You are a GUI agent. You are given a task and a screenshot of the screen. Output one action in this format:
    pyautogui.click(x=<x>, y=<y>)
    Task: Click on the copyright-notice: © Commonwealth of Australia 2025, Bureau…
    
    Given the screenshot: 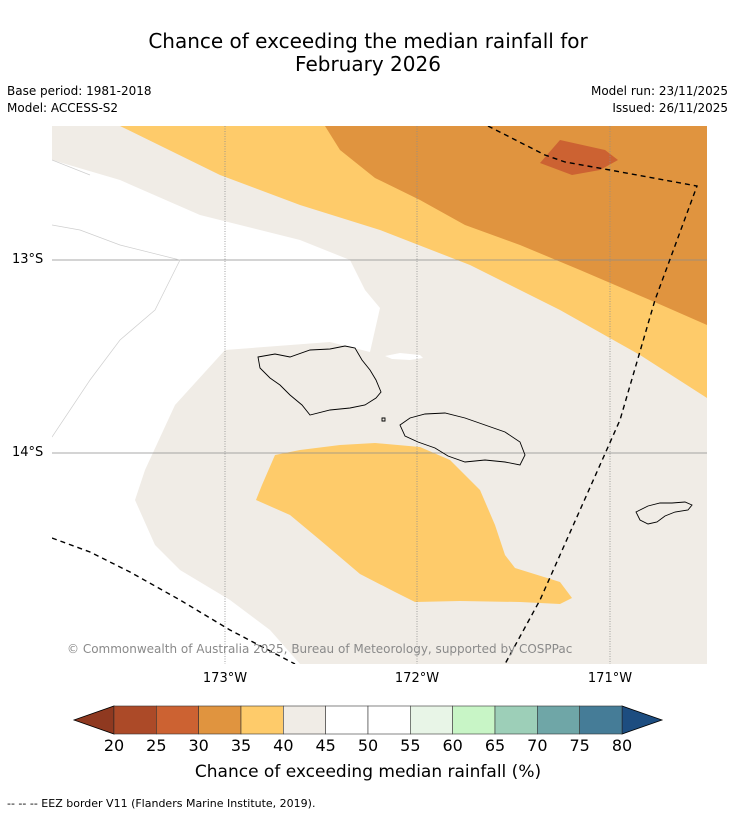 What is the action you would take?
    pyautogui.click(x=320, y=649)
    